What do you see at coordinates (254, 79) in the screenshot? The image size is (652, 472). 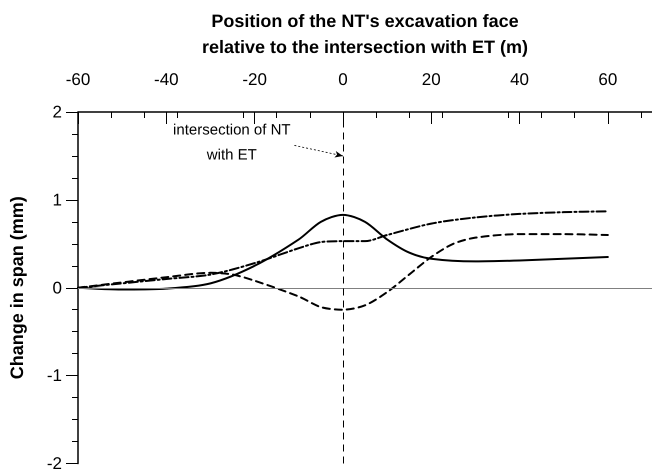 I see `x-tick-label: -20` at bounding box center [254, 79].